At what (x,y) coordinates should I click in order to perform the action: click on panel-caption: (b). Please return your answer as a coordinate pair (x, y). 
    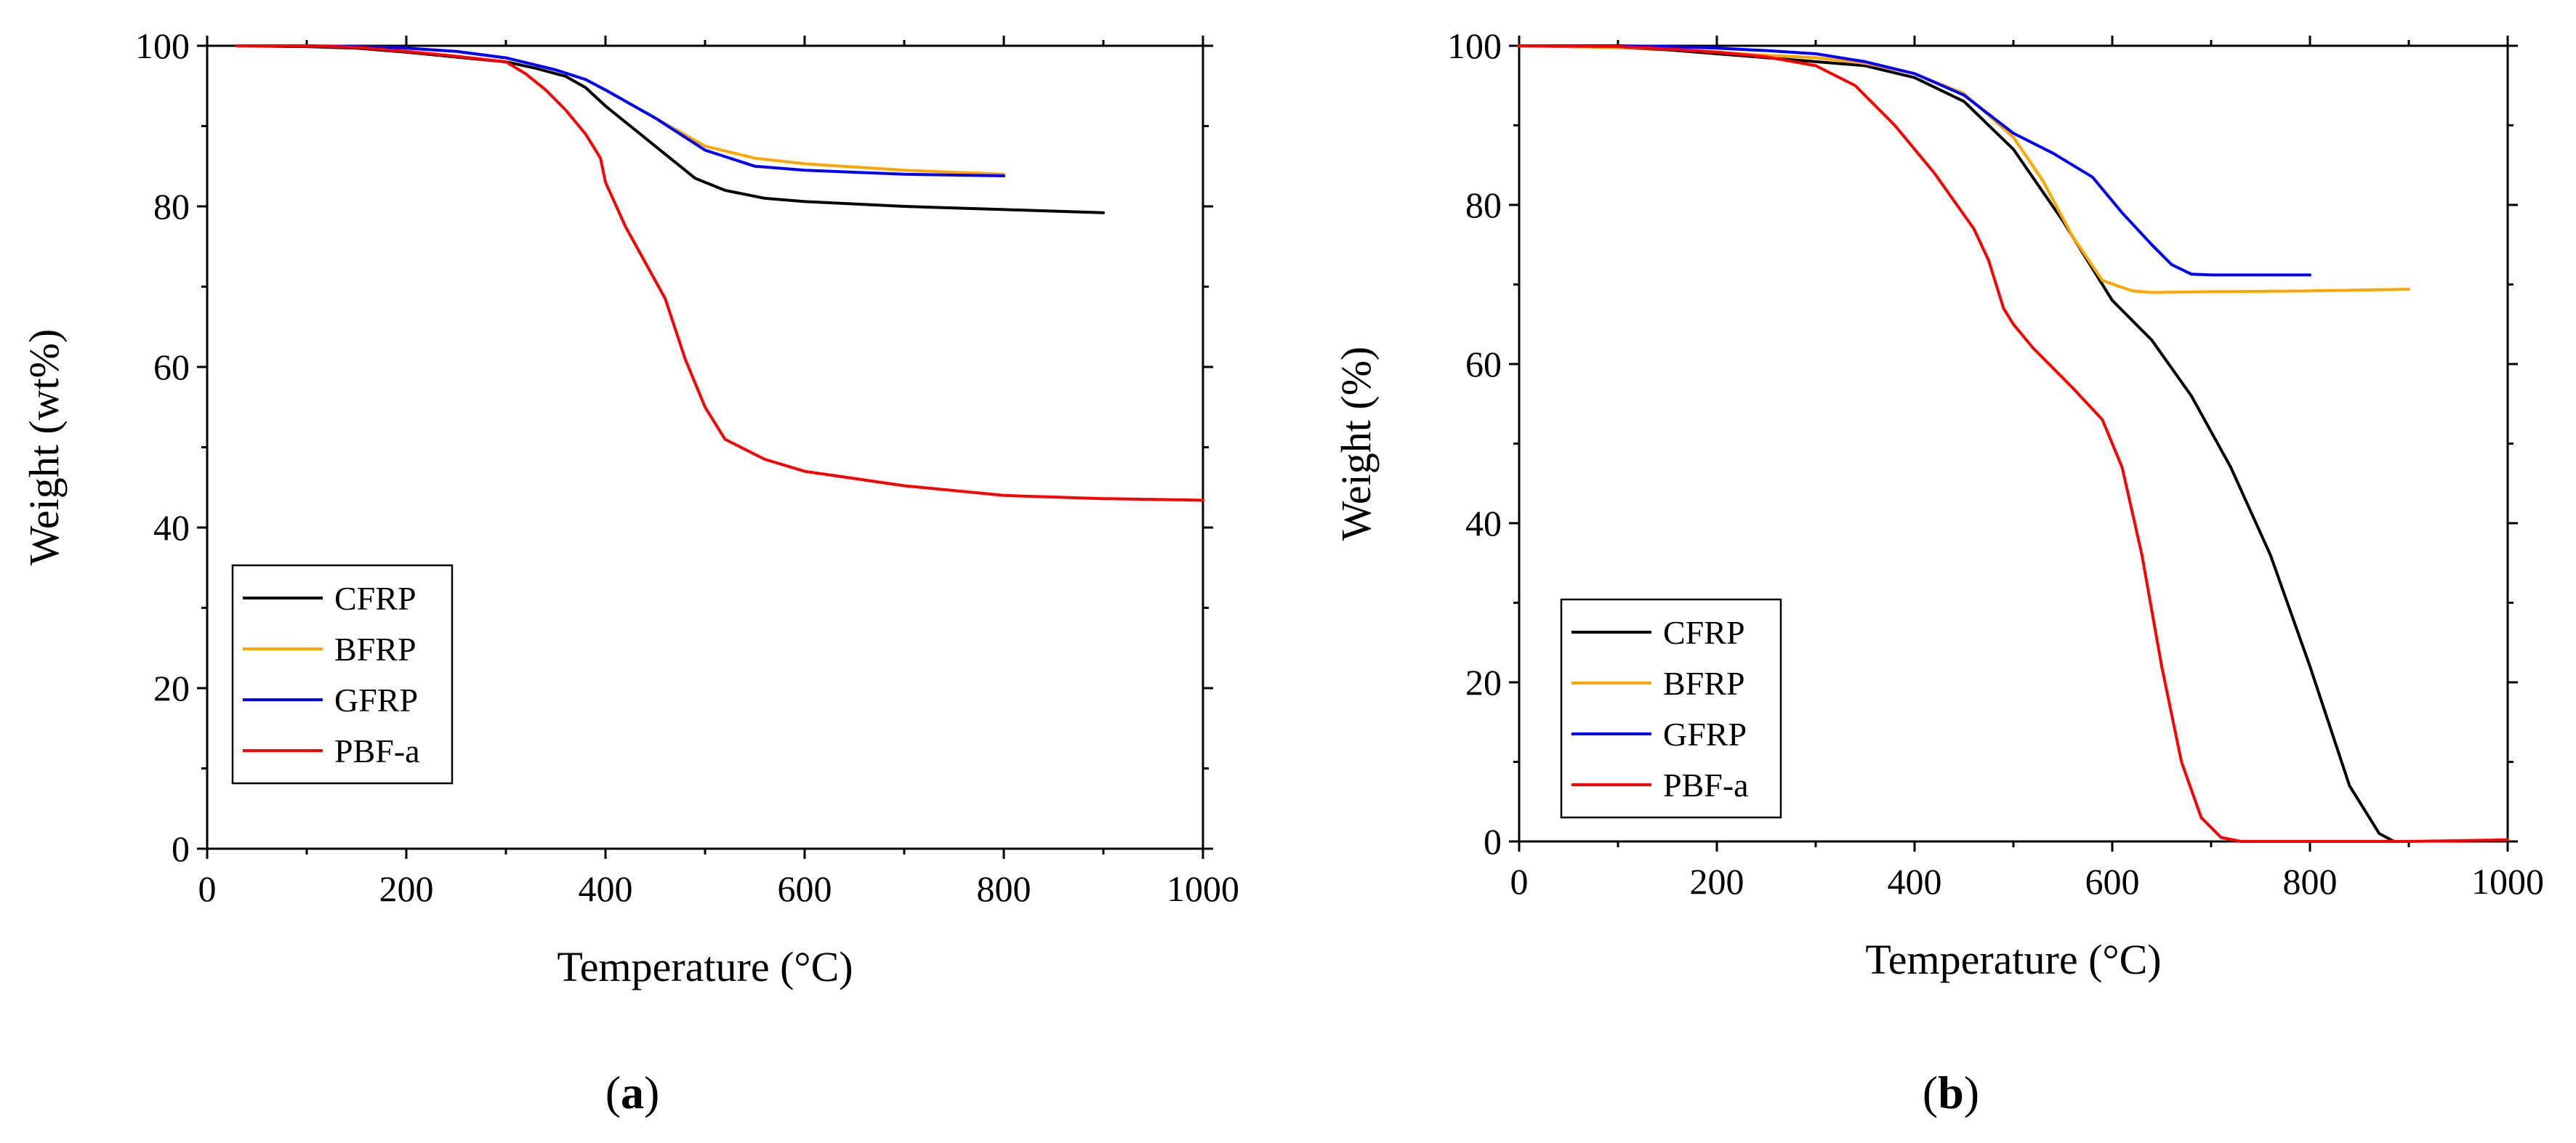
    Looking at the image, I should click on (1951, 1092).